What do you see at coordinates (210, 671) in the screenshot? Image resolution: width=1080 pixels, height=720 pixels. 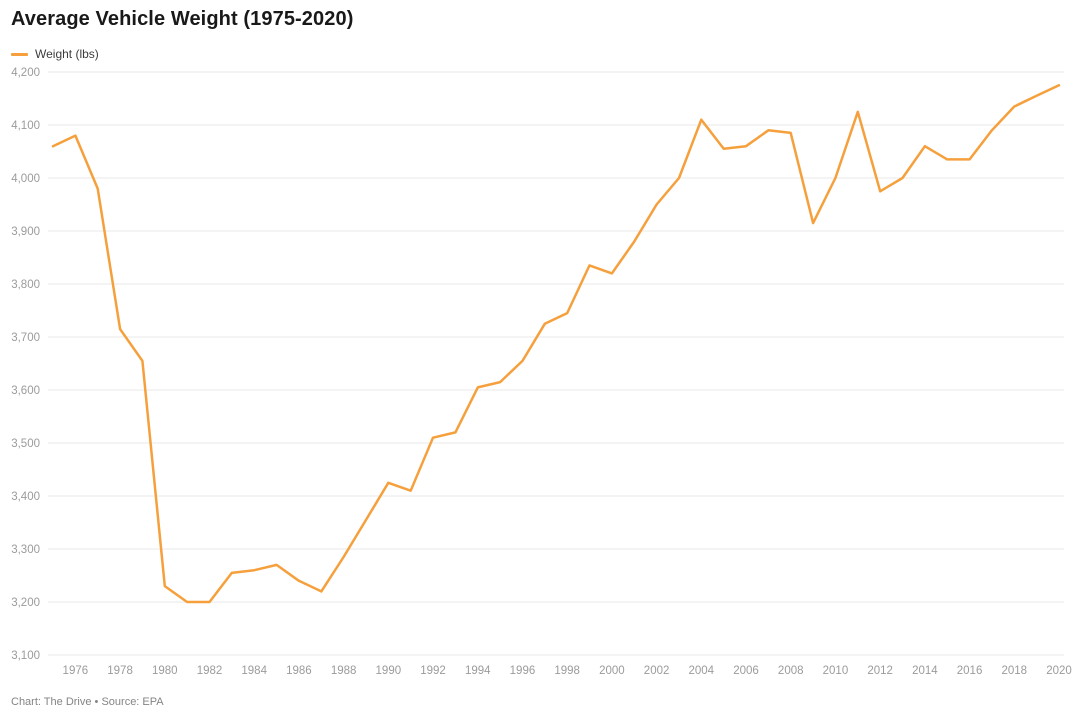 I see `x-tick-label: 1982` at bounding box center [210, 671].